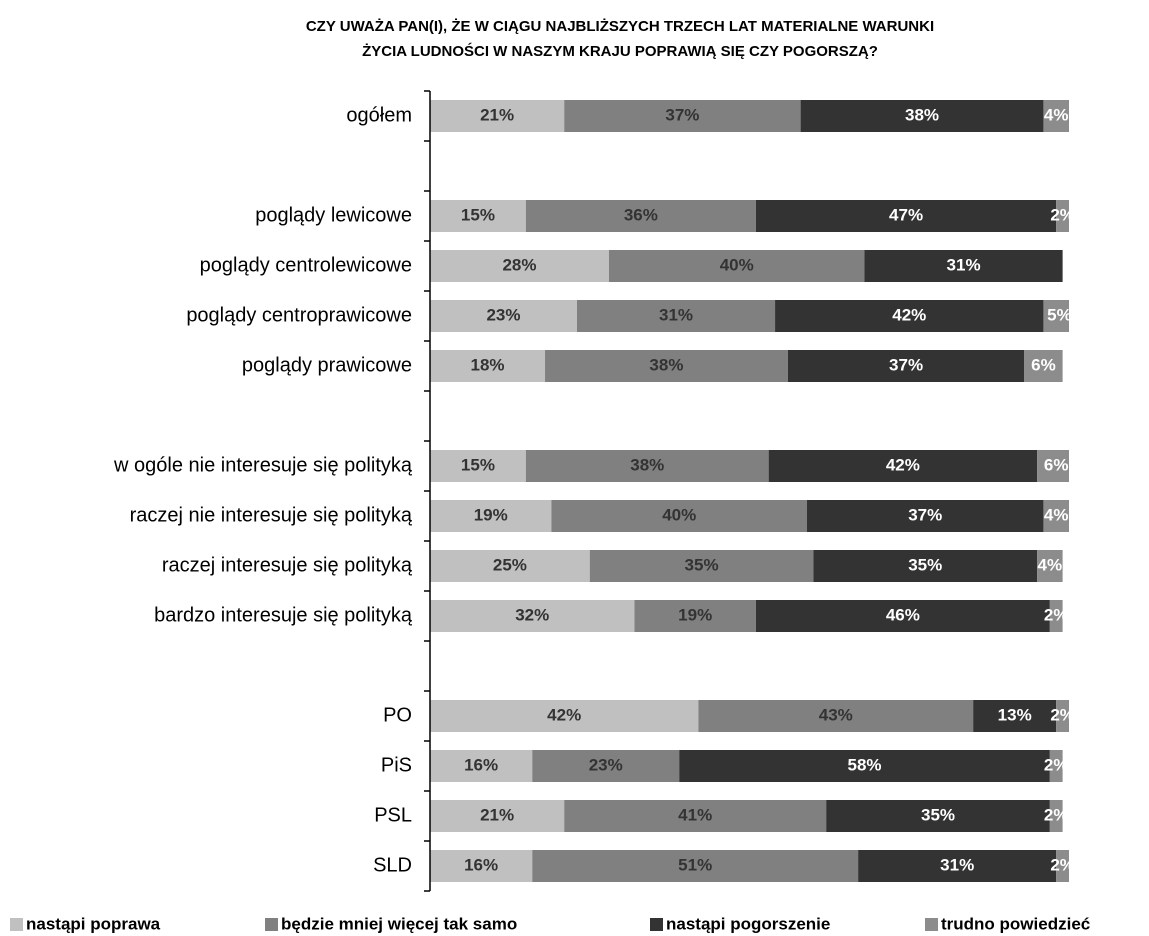  I want to click on value-label: 41%, so click(695, 814).